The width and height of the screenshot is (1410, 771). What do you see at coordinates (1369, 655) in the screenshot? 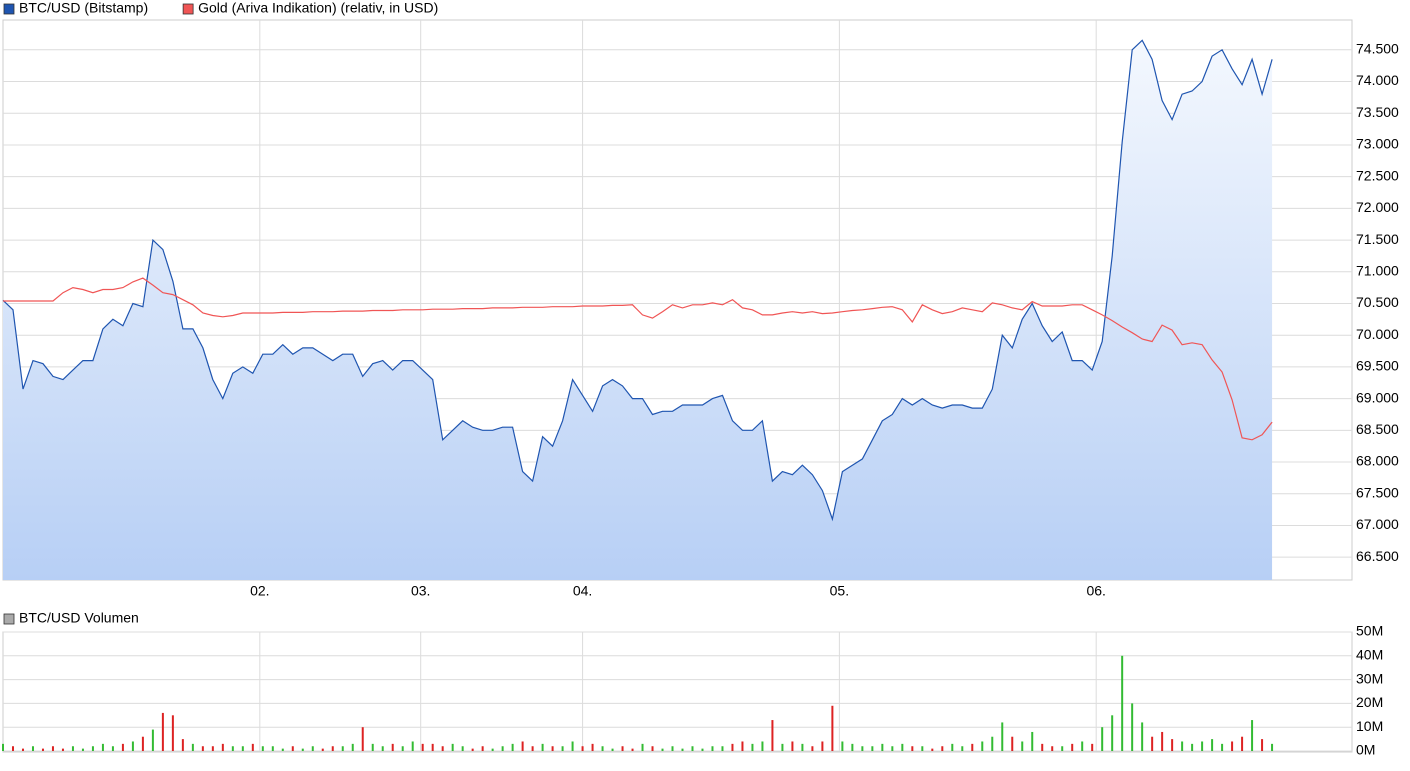
I see `y-tick-label: 40M` at bounding box center [1369, 655].